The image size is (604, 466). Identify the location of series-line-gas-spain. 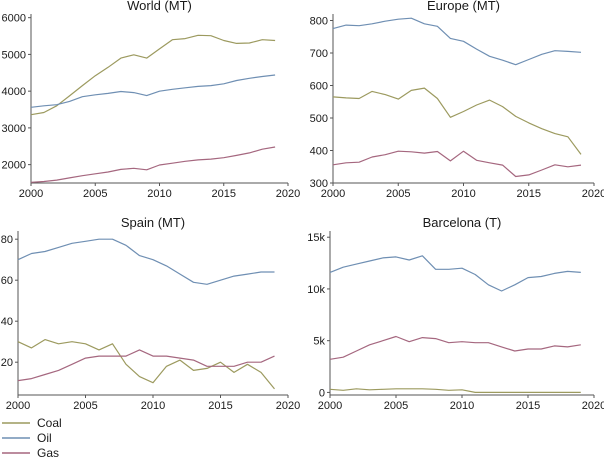
(146, 365).